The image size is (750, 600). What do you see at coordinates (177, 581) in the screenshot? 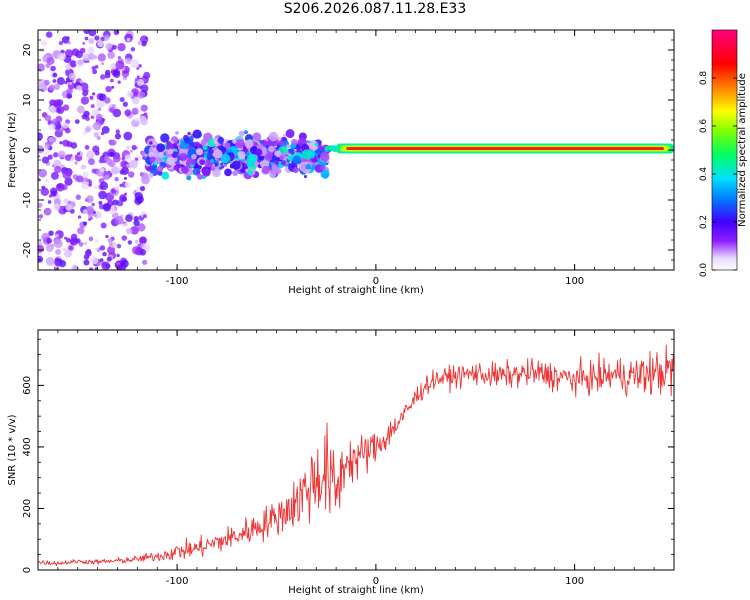
I see `snr-x-tick-label: -100` at bounding box center [177, 581].